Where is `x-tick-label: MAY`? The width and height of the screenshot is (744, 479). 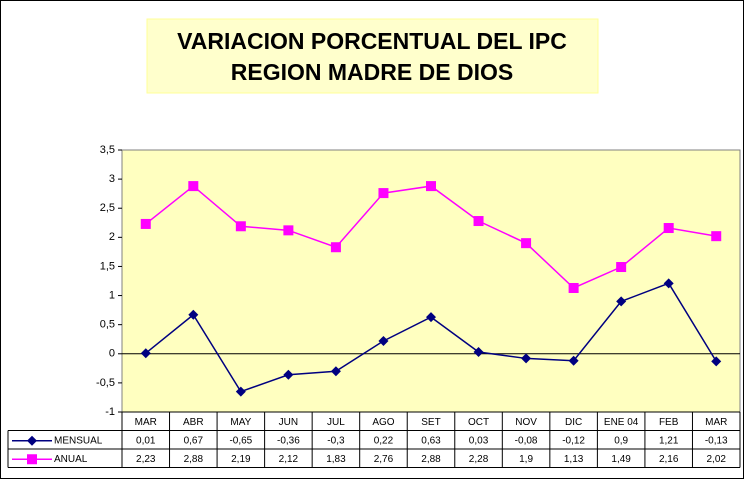 x-tick-label: MAY is located at coordinates (240, 422).